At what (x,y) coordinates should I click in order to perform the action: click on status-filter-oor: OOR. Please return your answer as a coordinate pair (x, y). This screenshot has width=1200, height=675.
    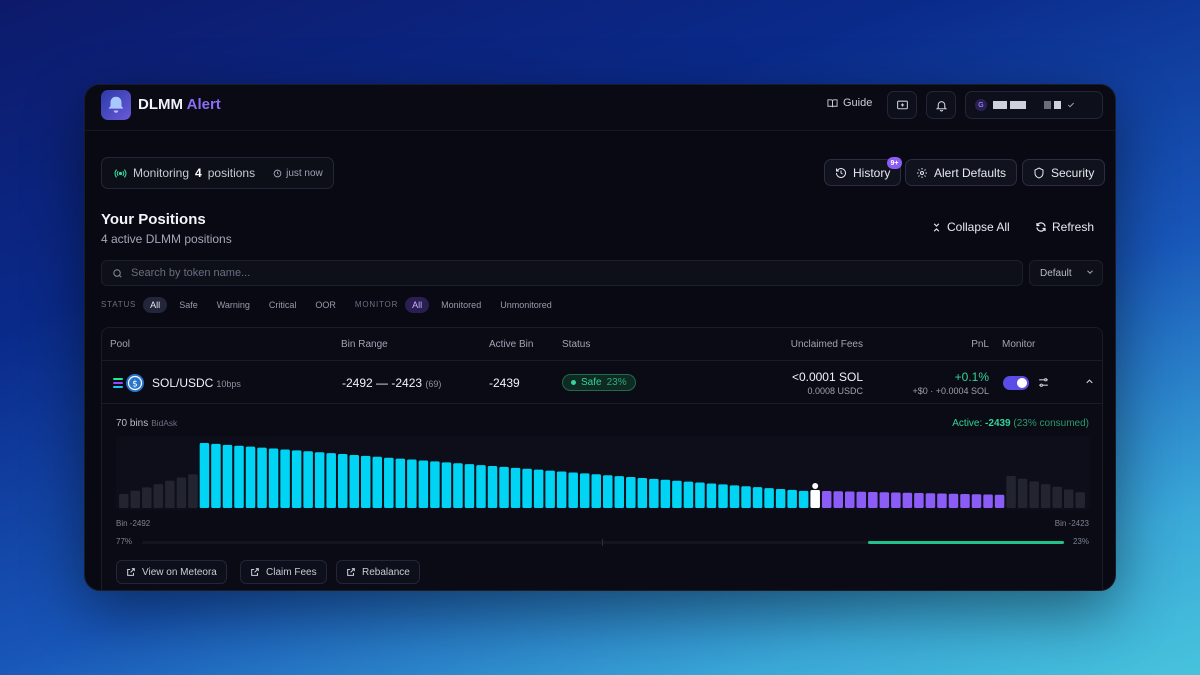
    Looking at the image, I should click on (325, 304).